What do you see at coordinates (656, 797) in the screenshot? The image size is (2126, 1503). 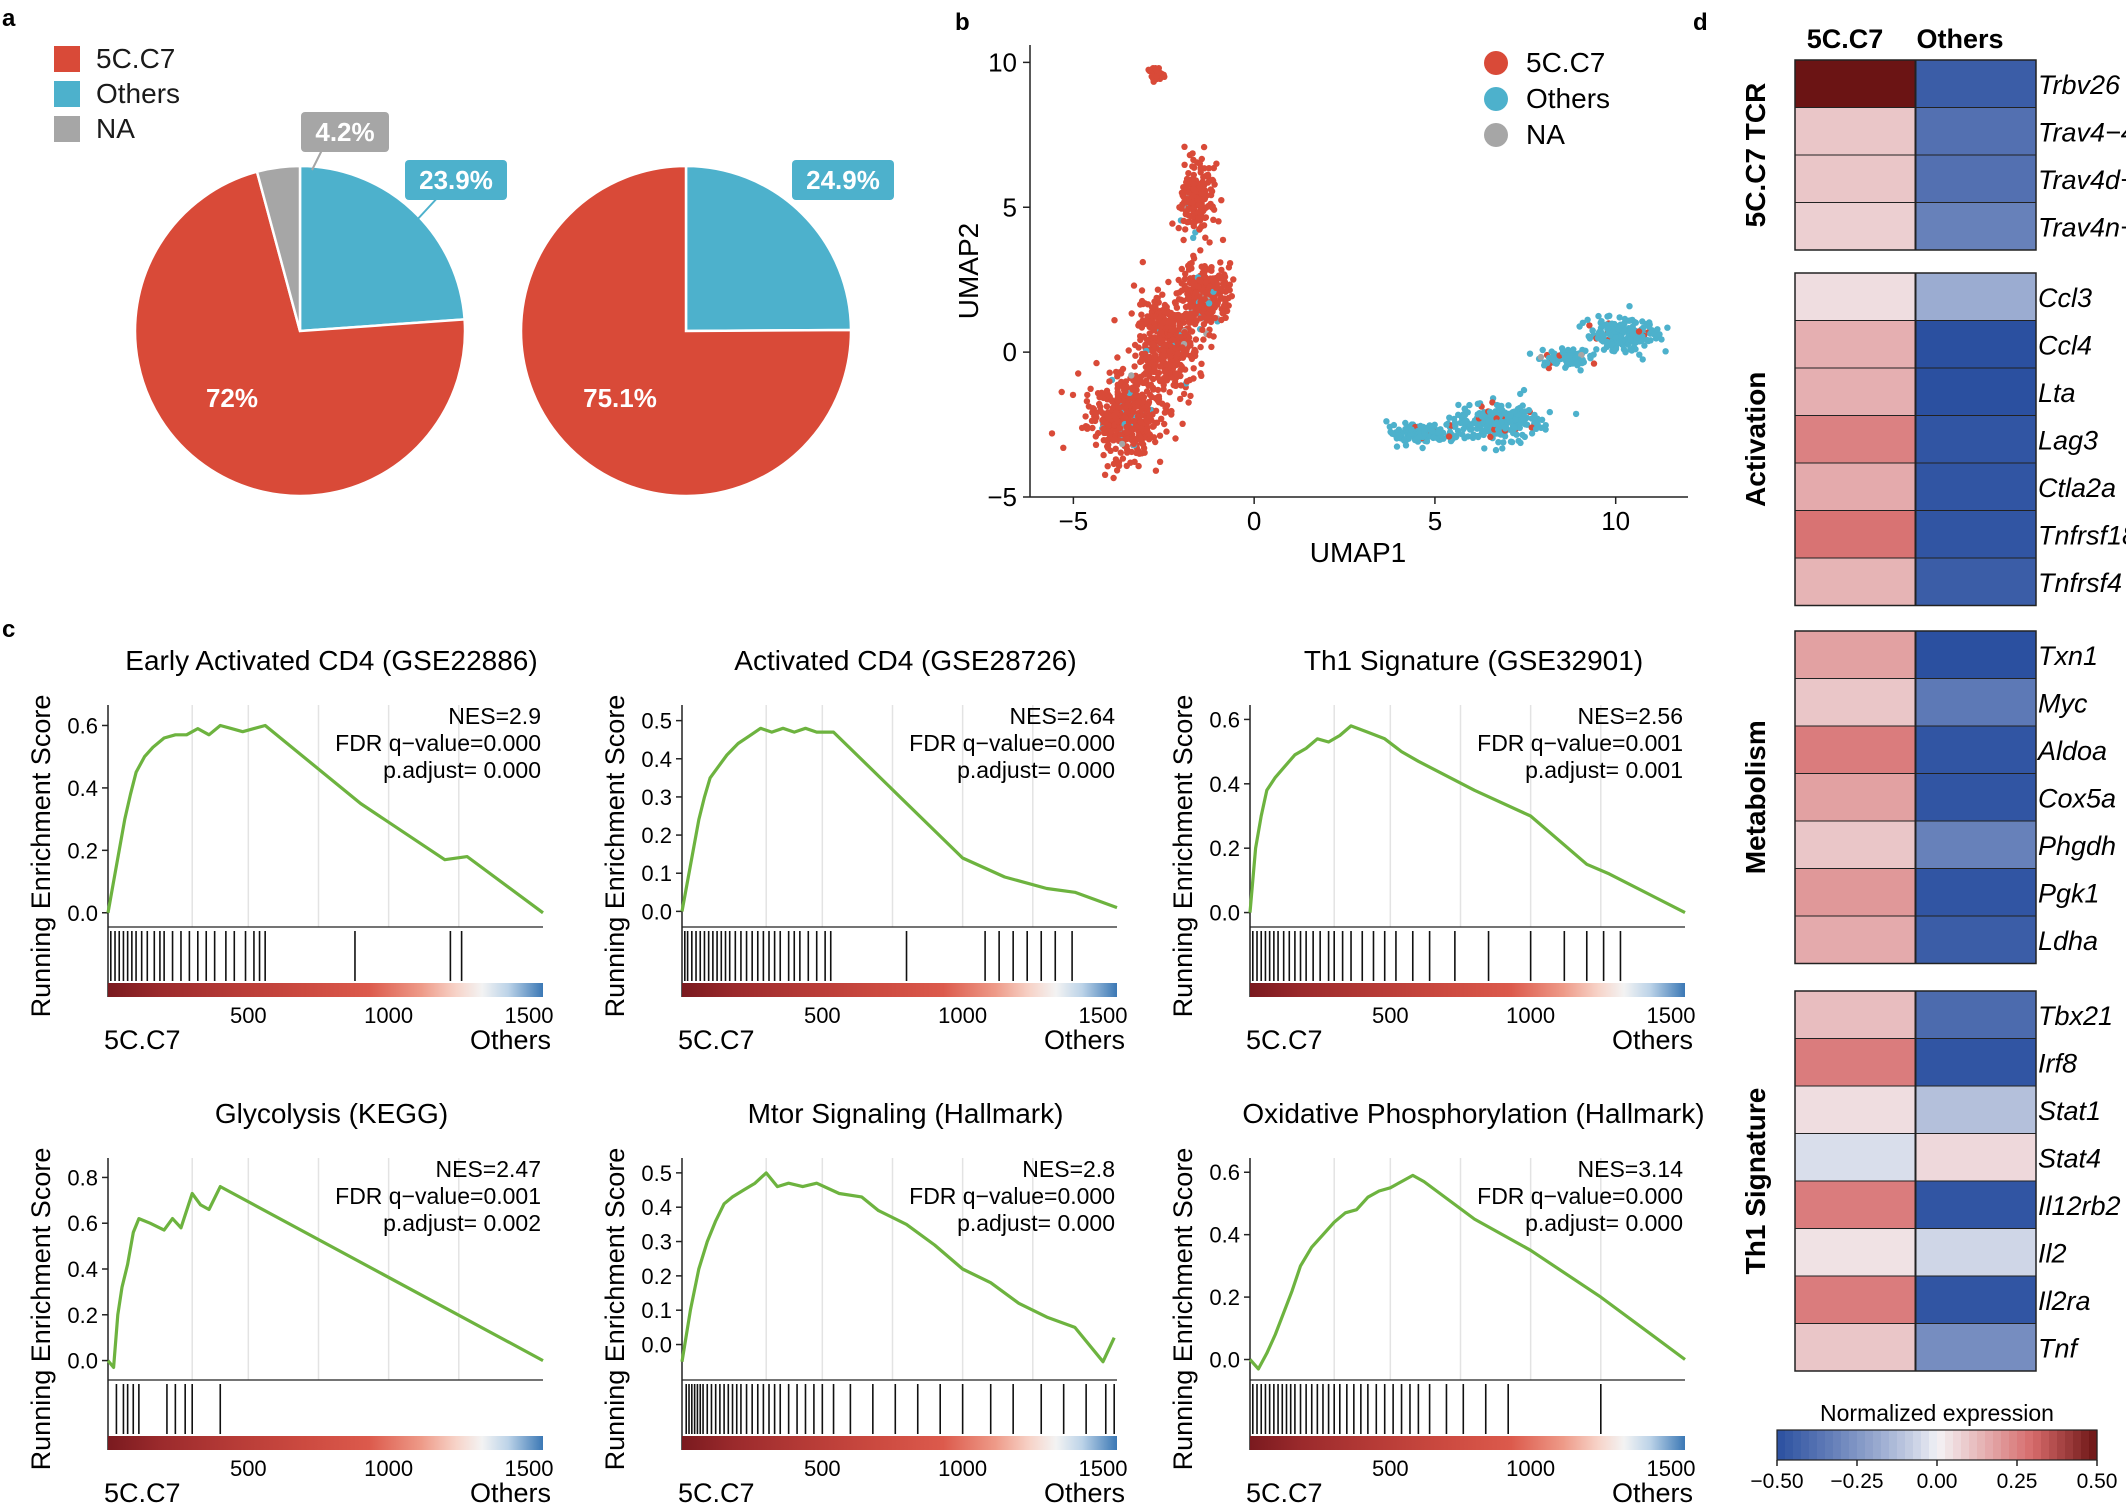 I see `gsea-y-tick-label: 0.3` at bounding box center [656, 797].